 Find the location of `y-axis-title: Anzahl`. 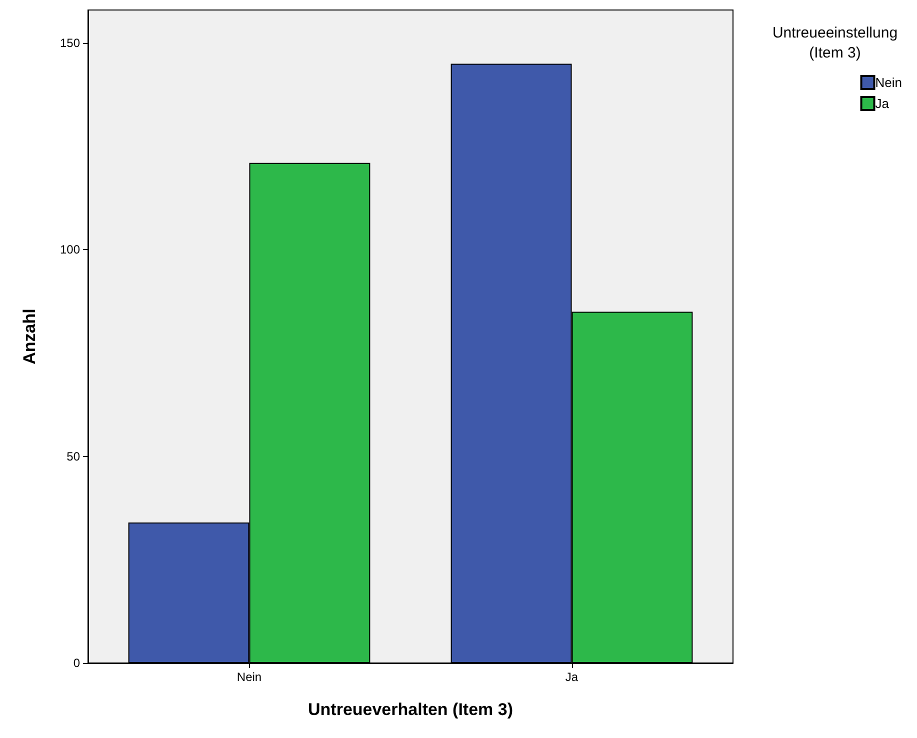

y-axis-title: Anzahl is located at coordinates (29, 336).